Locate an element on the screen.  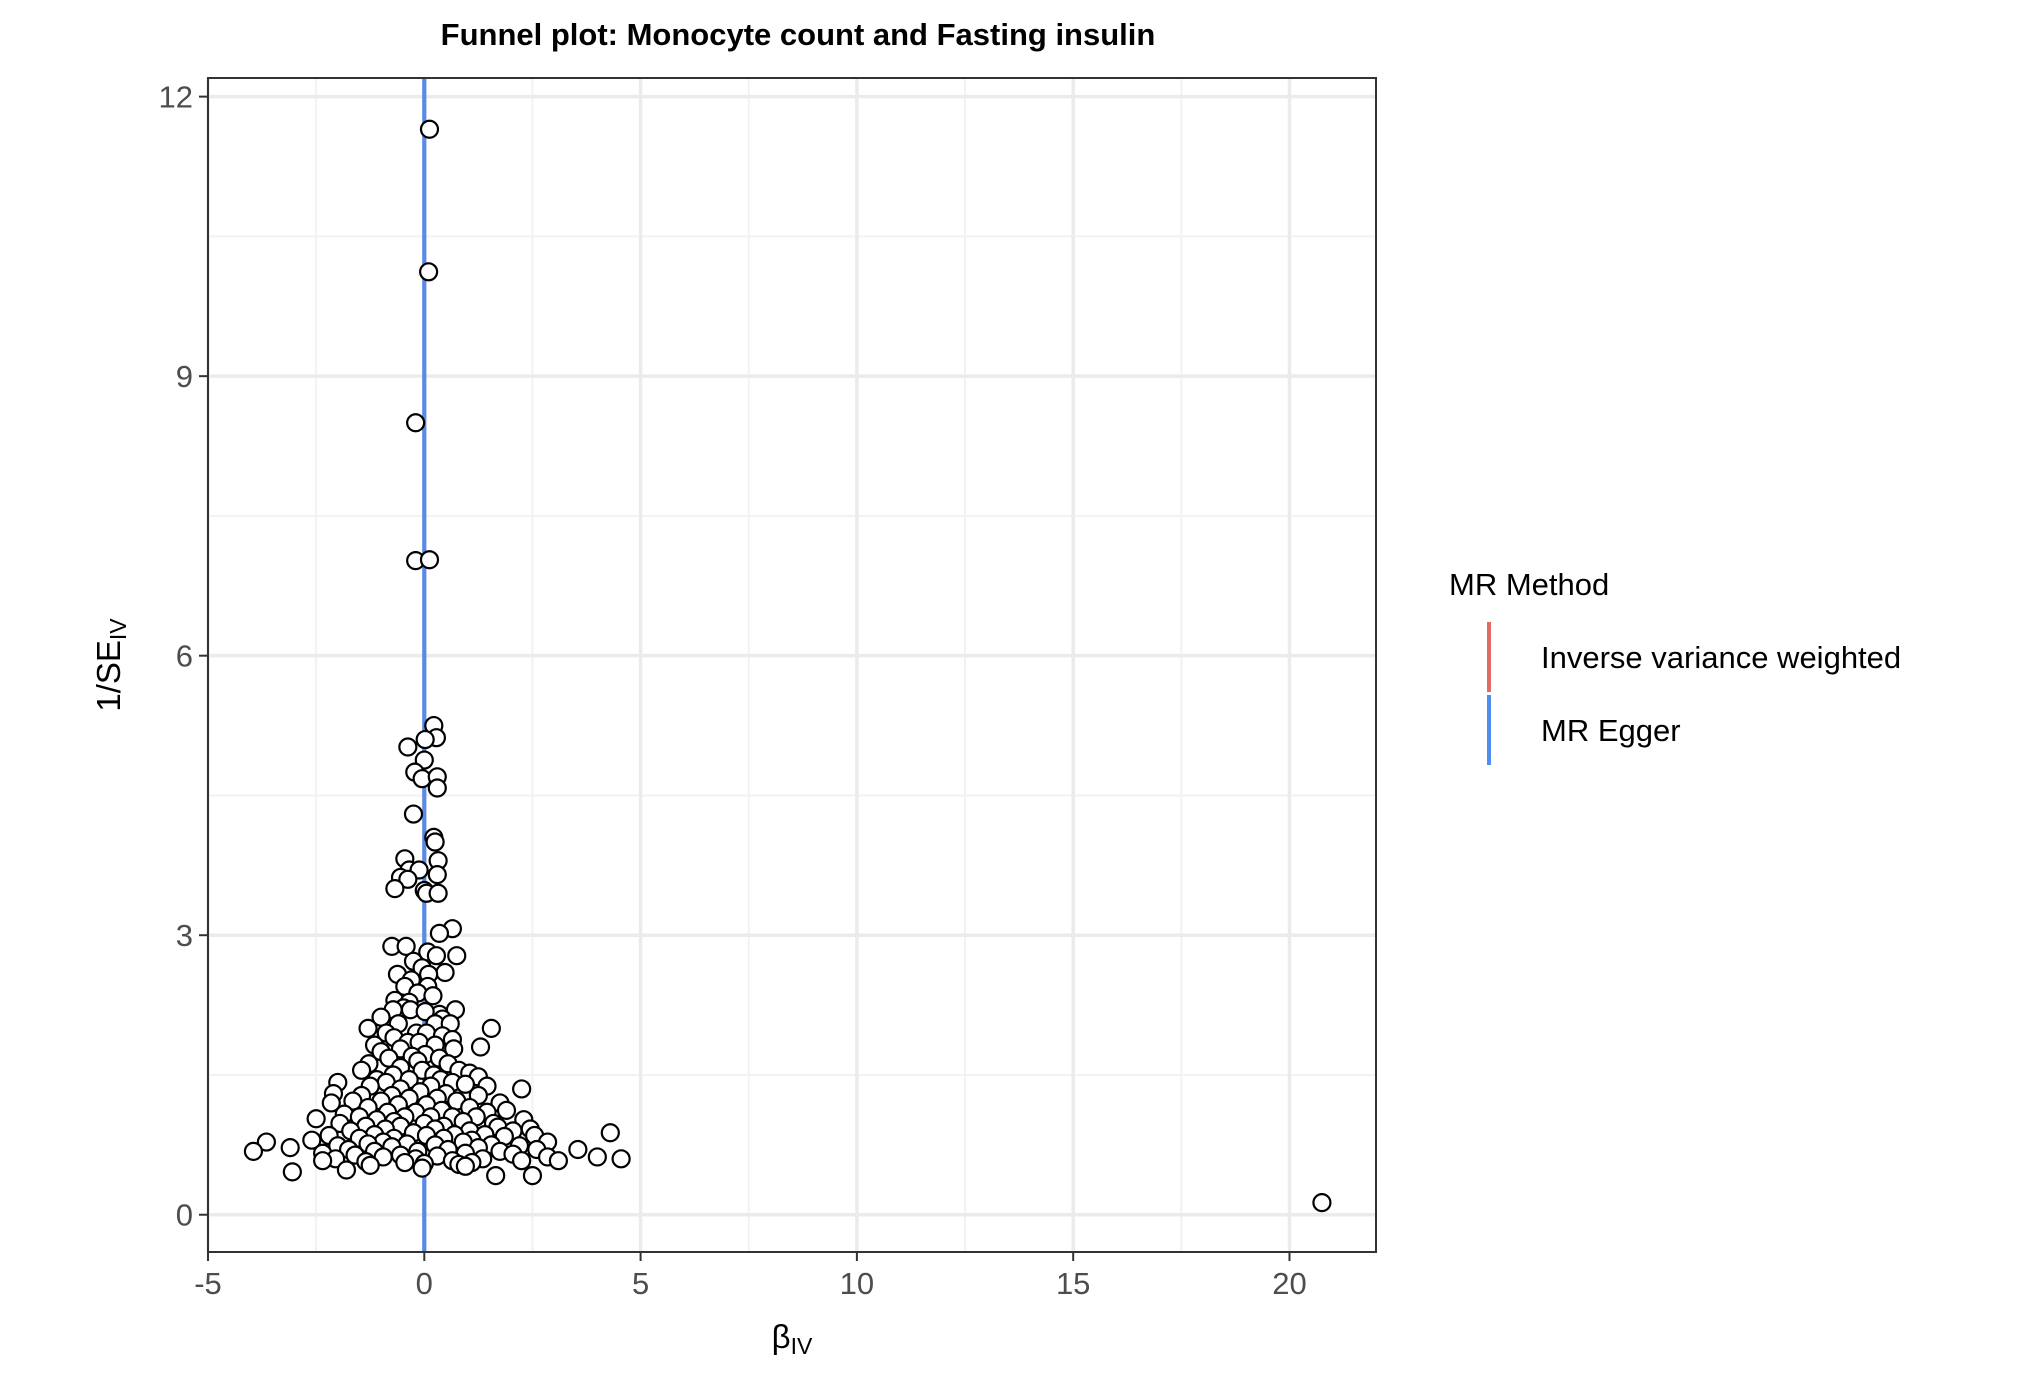
legend-label-ivw: Inverse variance weighted is located at coordinates (1721, 657).